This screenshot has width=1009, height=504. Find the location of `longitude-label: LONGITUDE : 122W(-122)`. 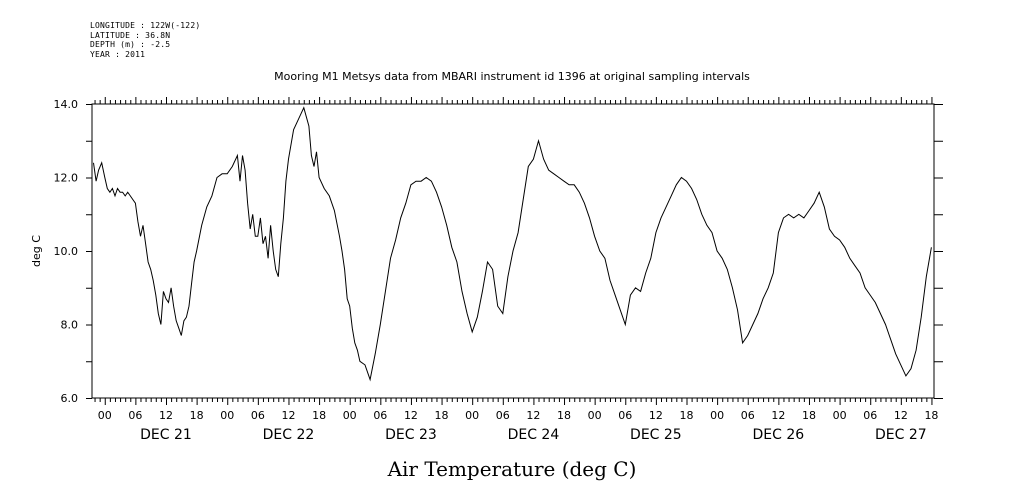

longitude-label: LONGITUDE : 122W(-122) is located at coordinates (145, 25).